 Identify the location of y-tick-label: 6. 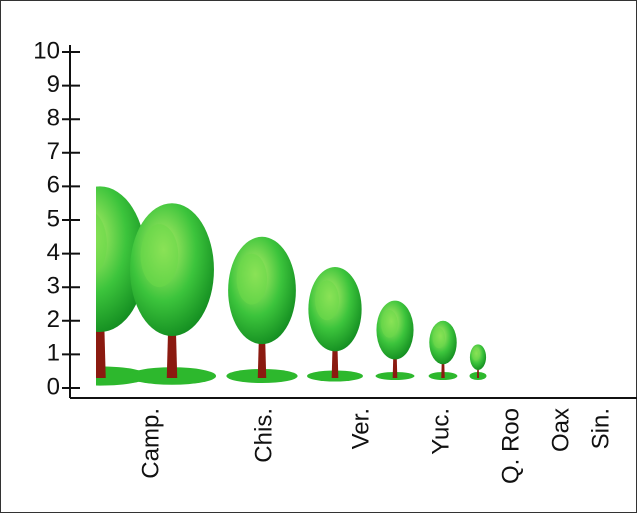
(53, 185).